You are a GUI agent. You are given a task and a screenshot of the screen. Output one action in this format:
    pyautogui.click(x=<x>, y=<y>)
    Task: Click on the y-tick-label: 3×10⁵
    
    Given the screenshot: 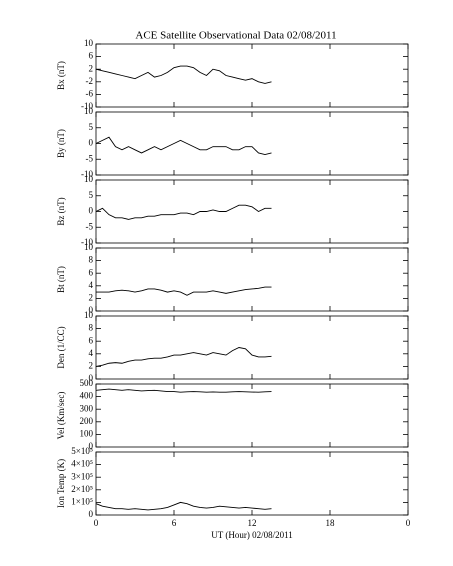 What is the action you would take?
    pyautogui.click(x=82, y=476)
    